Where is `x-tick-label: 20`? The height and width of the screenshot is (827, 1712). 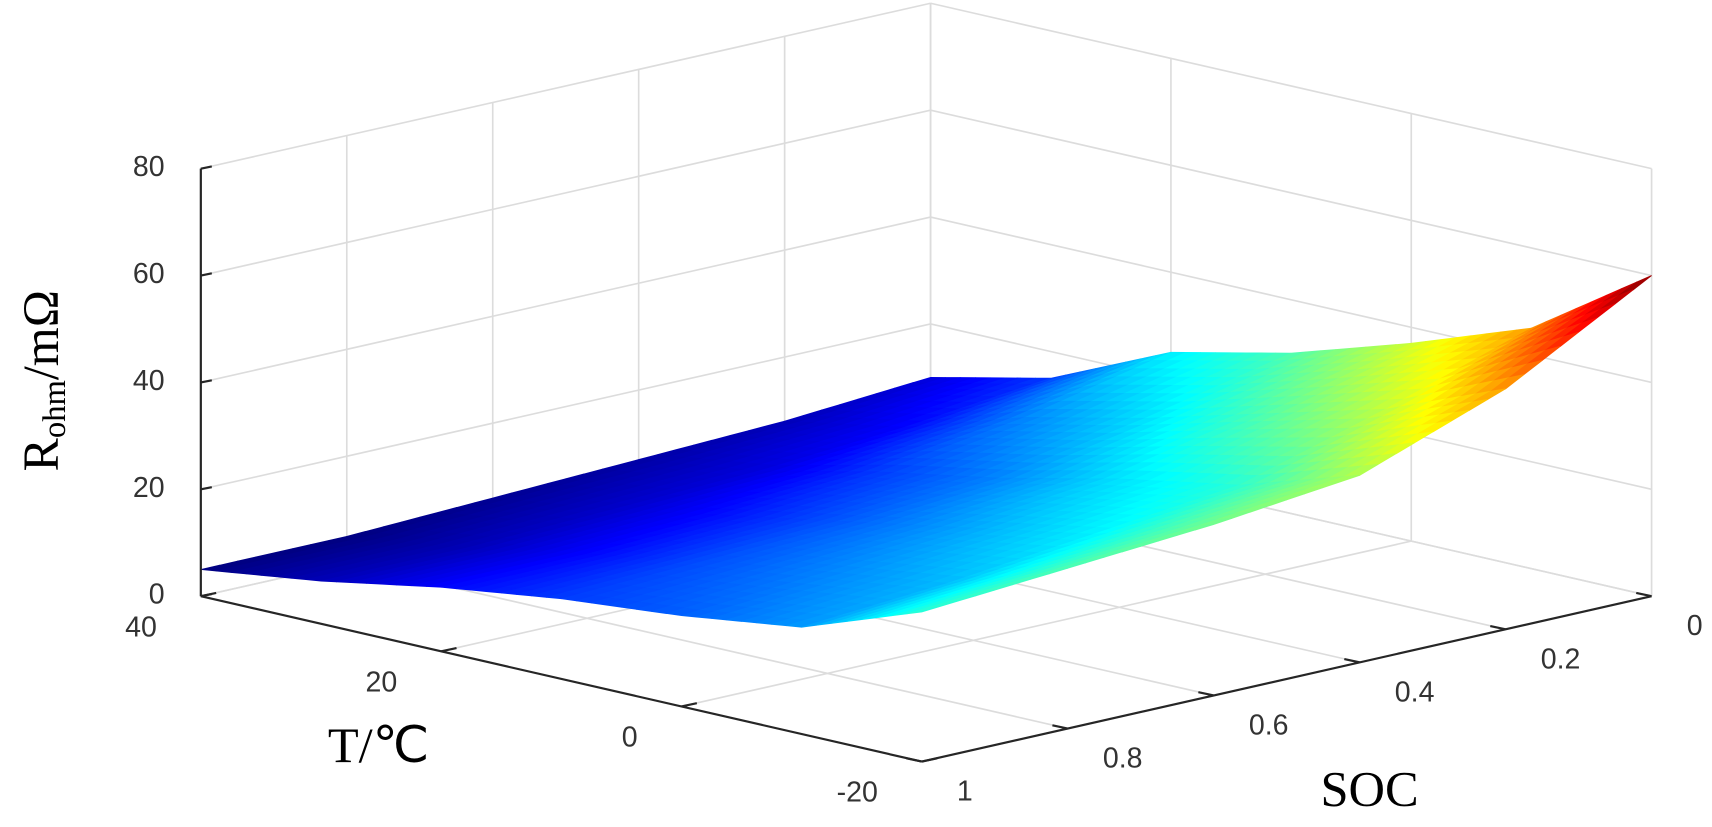 x-tick-label: 20 is located at coordinates (382, 683).